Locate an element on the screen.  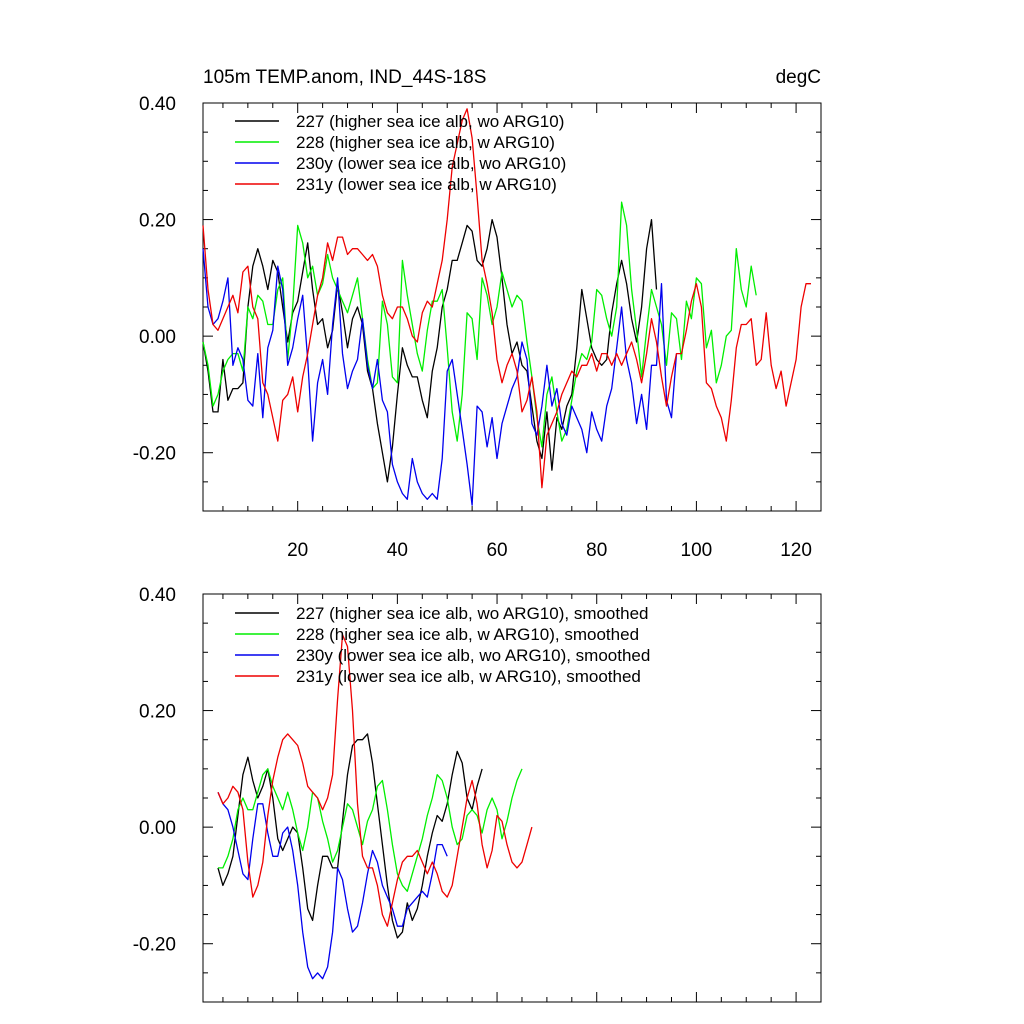
top-y-tick-labels: -0.20 0.00 0.20 0.40 is located at coordinates (154, 279).